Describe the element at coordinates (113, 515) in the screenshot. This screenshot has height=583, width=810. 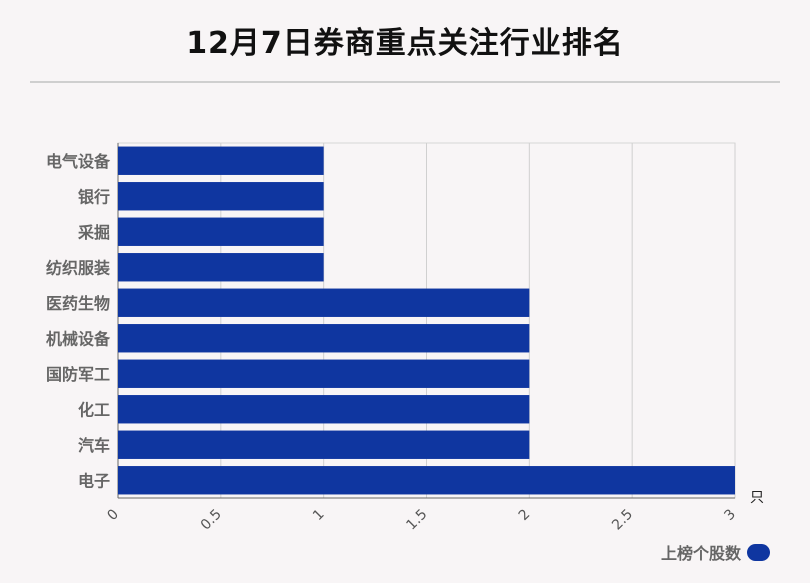
I see `x-tick-label: 0` at that location.